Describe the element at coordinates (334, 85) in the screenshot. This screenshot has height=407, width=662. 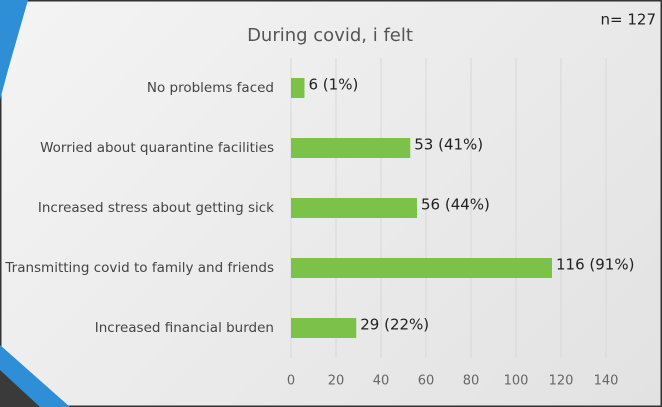
I see `value-label: 6 (1%)` at that location.